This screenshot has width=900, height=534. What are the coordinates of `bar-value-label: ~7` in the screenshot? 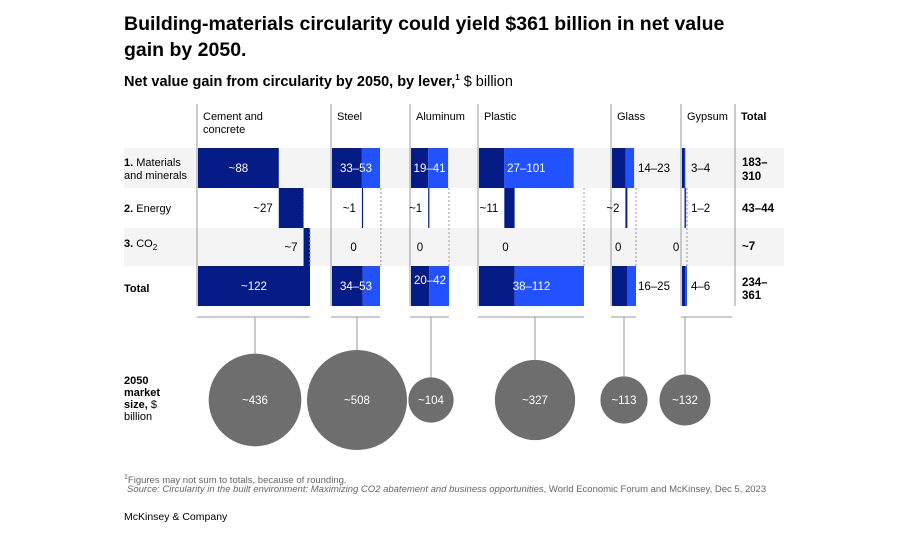 It's located at (290, 248).